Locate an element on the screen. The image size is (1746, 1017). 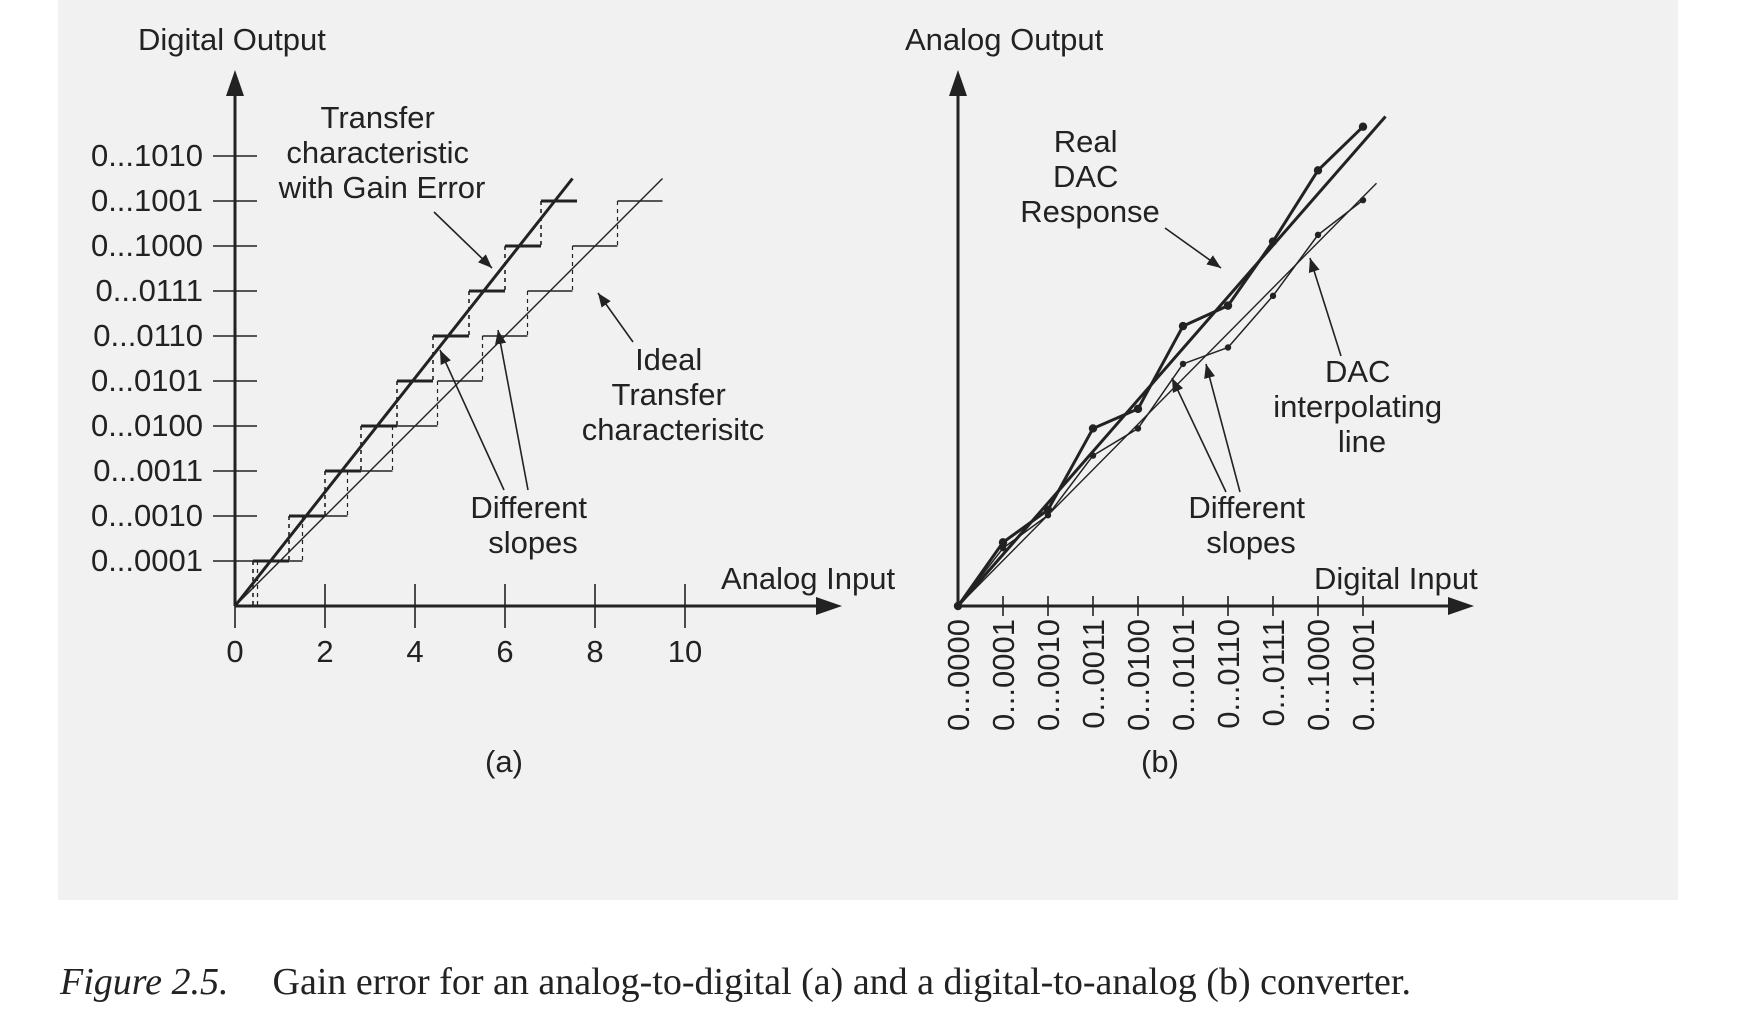
panel-a-gain-error-annotation: Transfer characteristic with Gain Error is located at coordinates (382, 152).